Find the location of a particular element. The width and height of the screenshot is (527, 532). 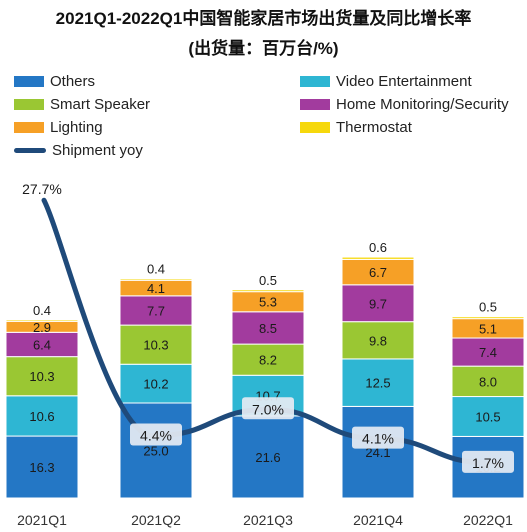

data-label: 7.4 is located at coordinates (488, 352).